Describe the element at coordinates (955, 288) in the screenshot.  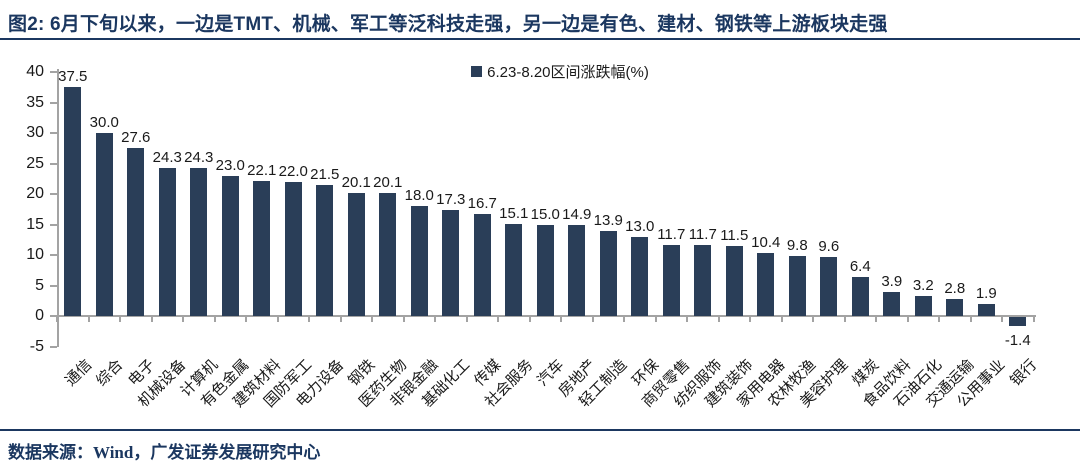
I see `bar-value-label: 2.8` at that location.